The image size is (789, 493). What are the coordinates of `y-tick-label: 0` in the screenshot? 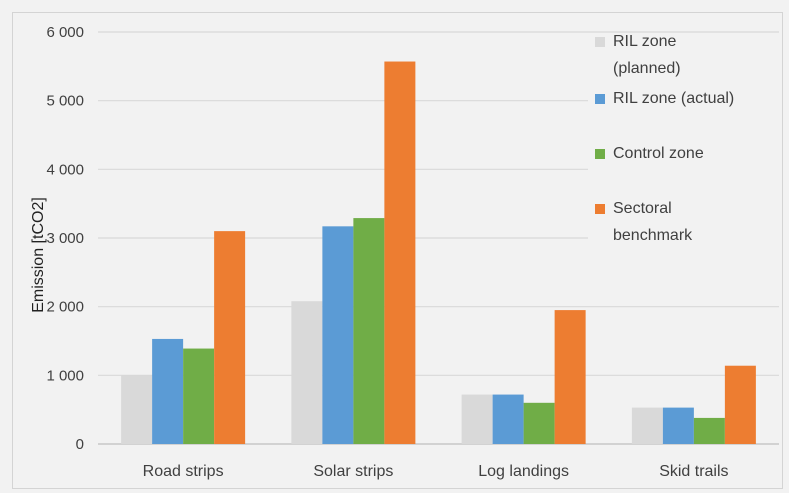 It's located at (80, 444).